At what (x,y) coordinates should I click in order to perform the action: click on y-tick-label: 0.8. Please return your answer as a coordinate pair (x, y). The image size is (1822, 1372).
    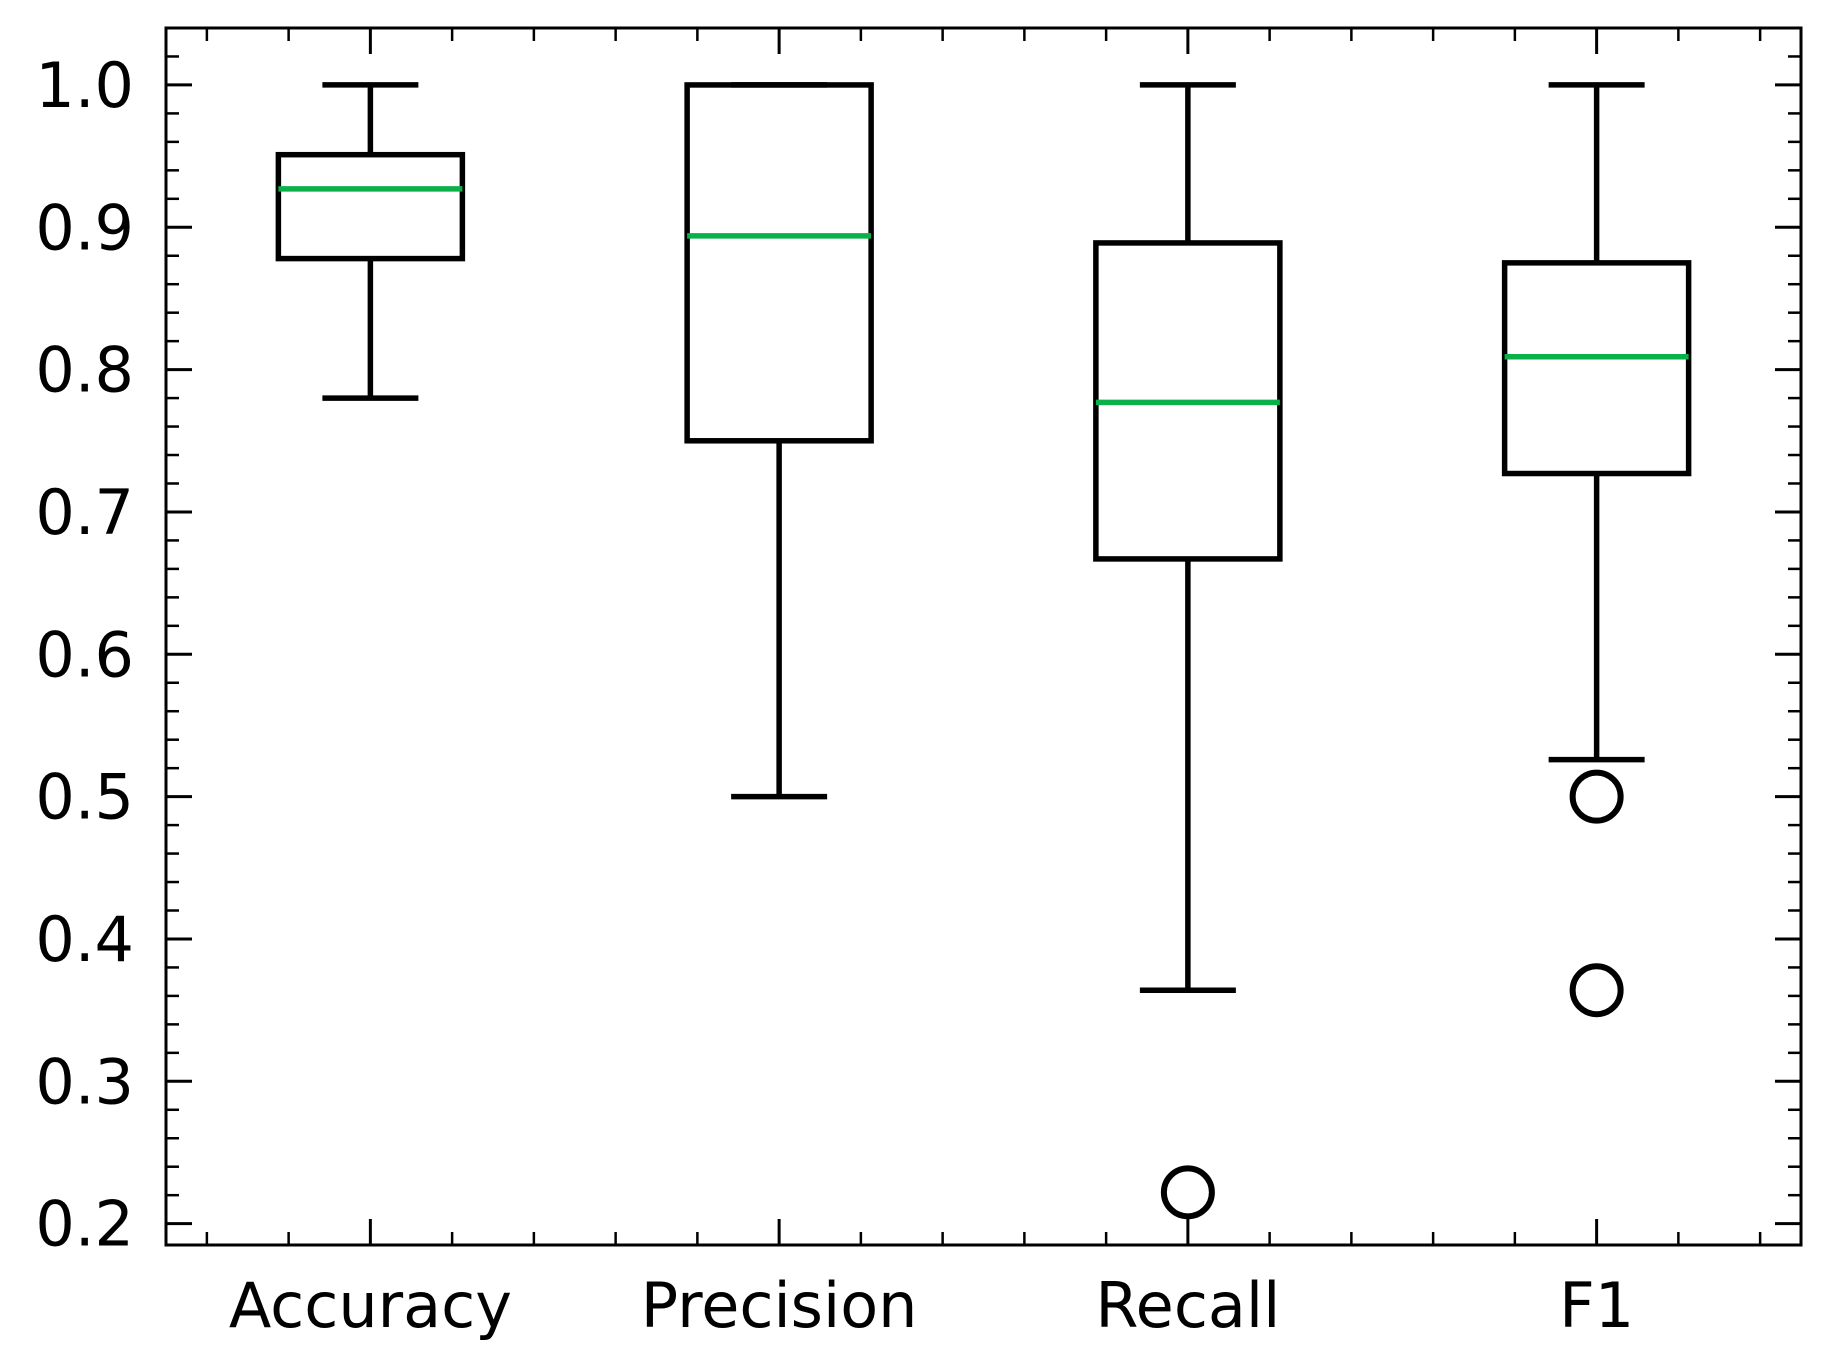
    Looking at the image, I should click on (84, 370).